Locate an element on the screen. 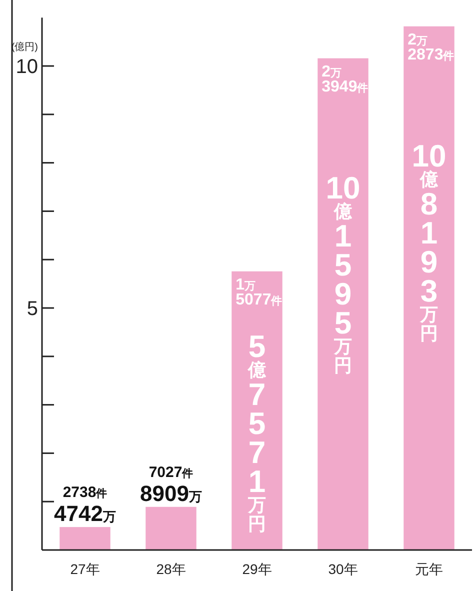 The image size is (475, 591). annotation: 2738件 is located at coordinates (85, 493).